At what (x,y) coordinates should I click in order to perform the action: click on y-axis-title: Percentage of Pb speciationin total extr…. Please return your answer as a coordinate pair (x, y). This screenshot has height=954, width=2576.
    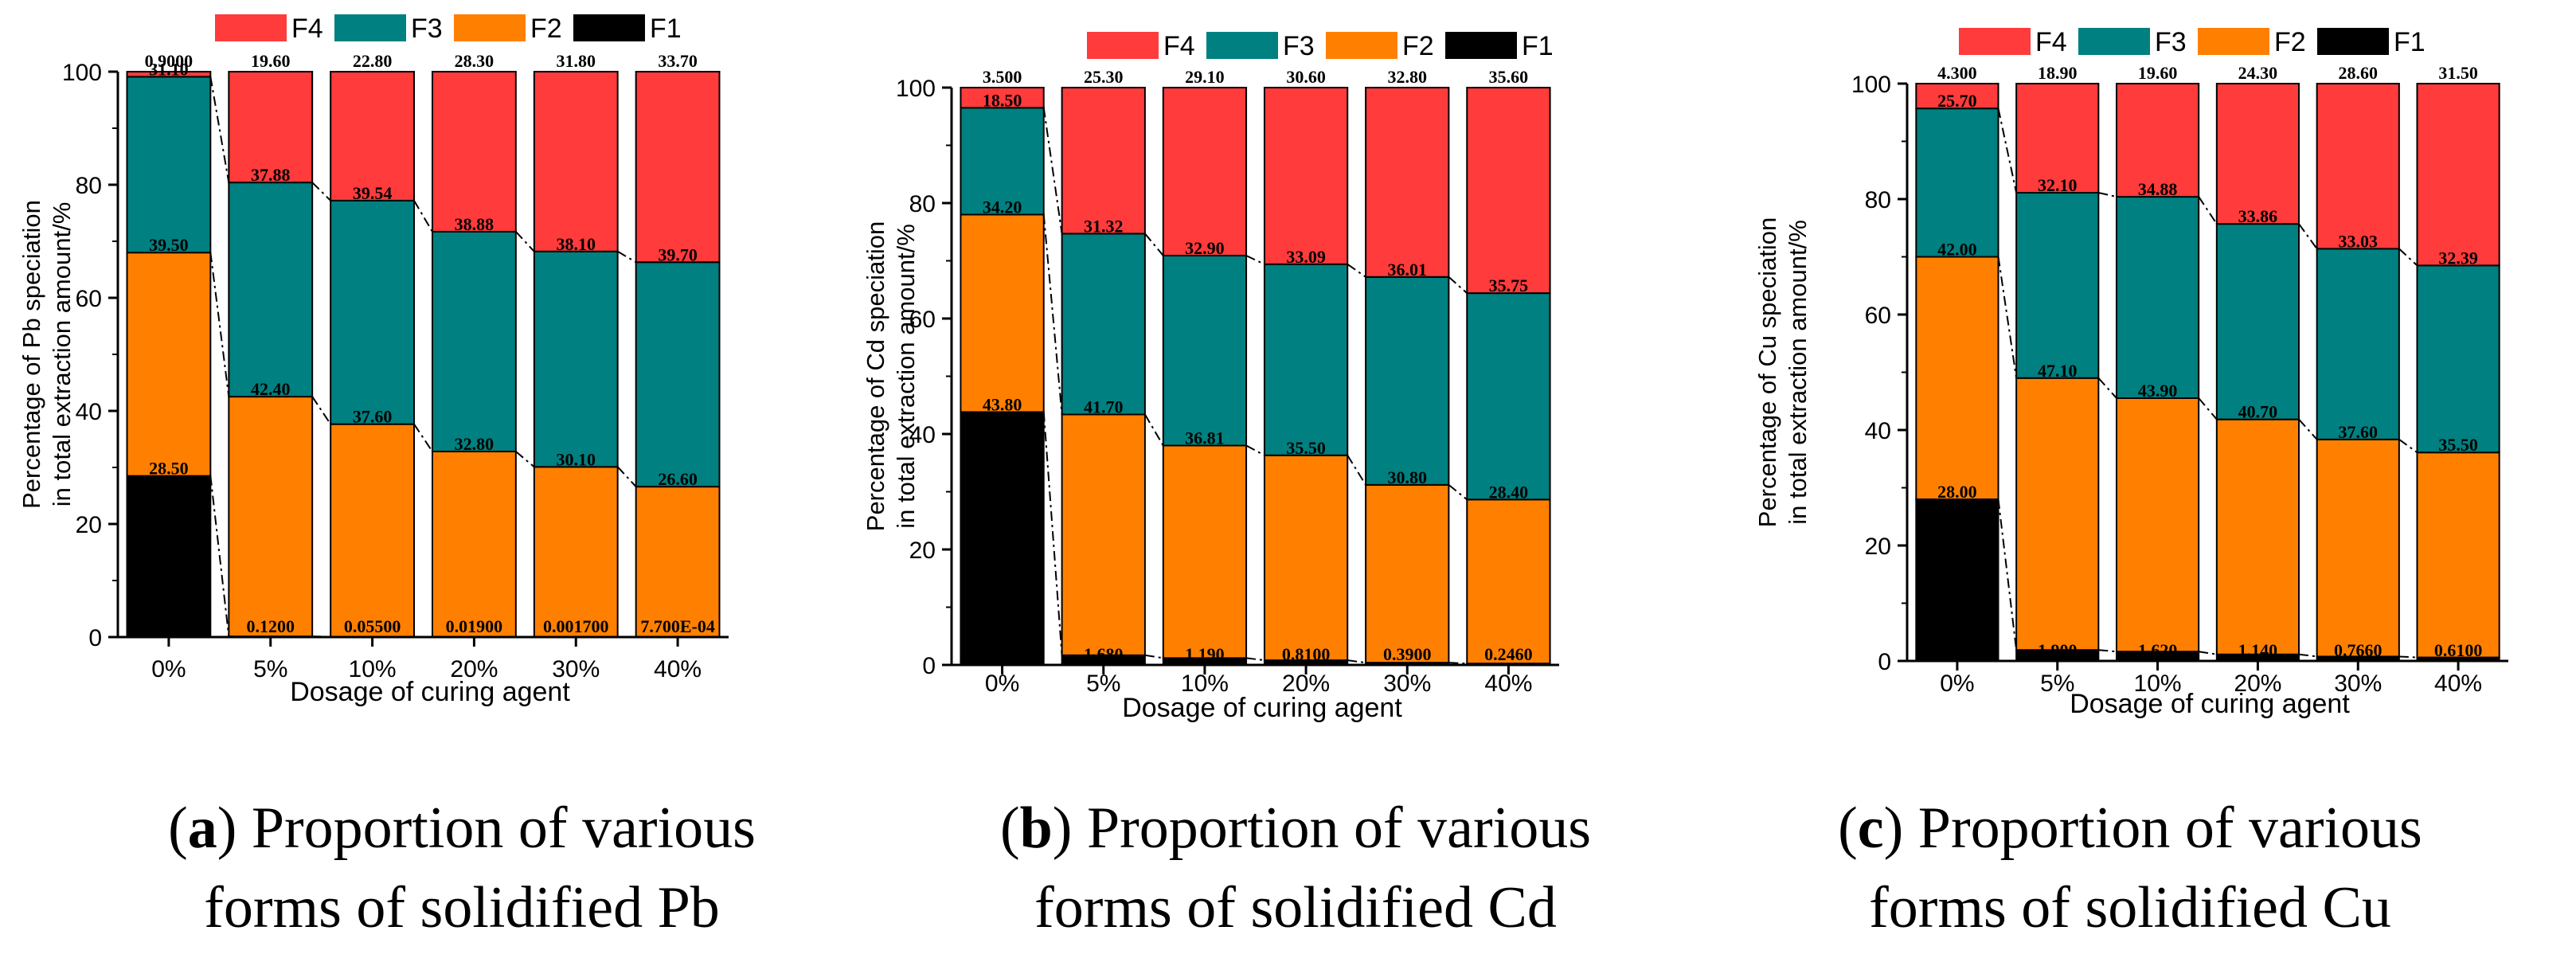
    Looking at the image, I should click on (47, 355).